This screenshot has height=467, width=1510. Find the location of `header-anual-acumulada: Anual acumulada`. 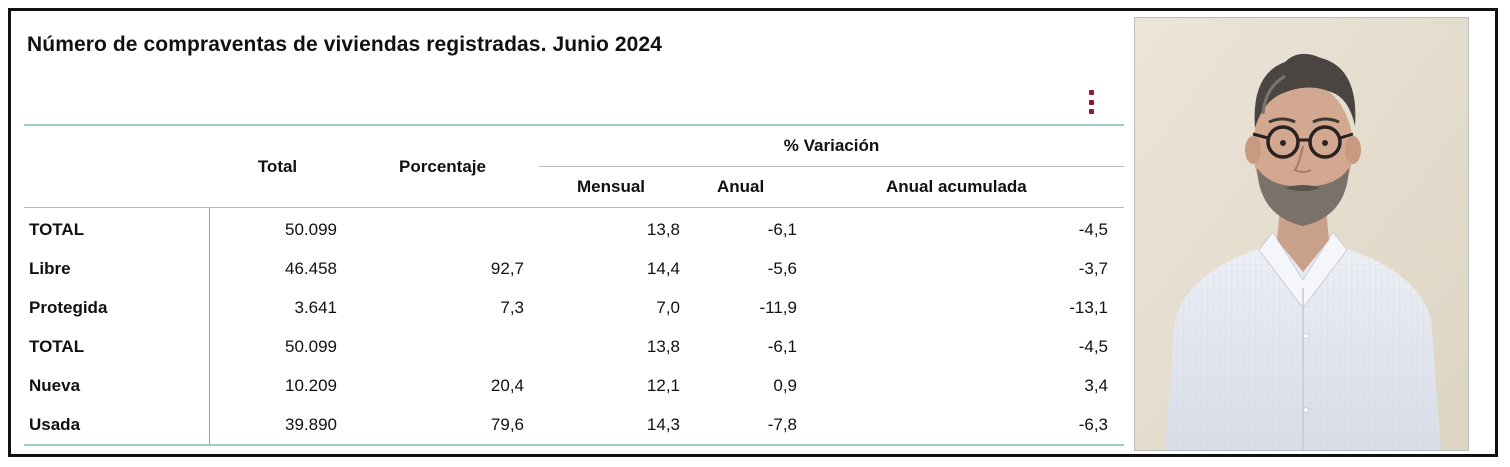

header-anual-acumulada: Anual acumulada is located at coordinates (968, 187).